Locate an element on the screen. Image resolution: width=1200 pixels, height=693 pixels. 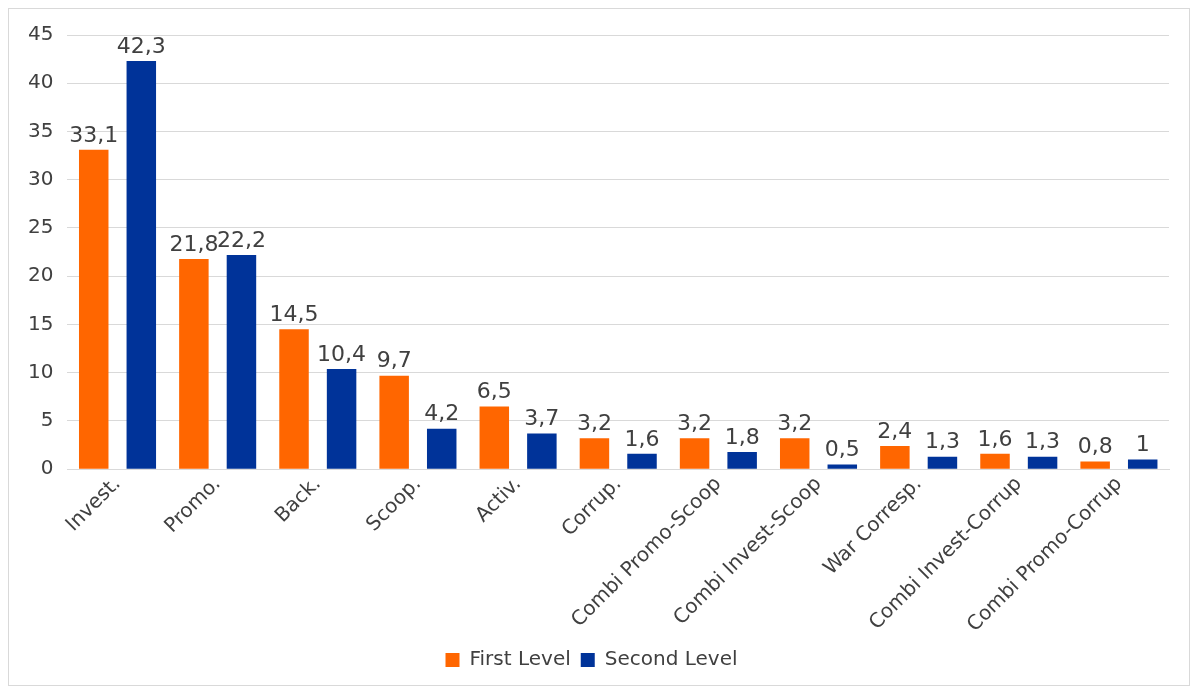
legend-label: First Level is located at coordinates (520, 658).